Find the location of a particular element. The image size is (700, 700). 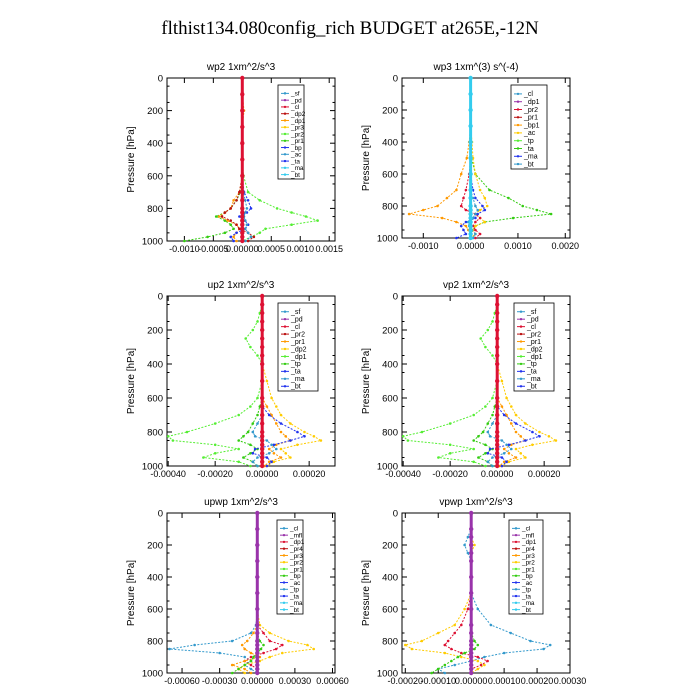

legend-label: _pr2 is located at coordinates (528, 563).